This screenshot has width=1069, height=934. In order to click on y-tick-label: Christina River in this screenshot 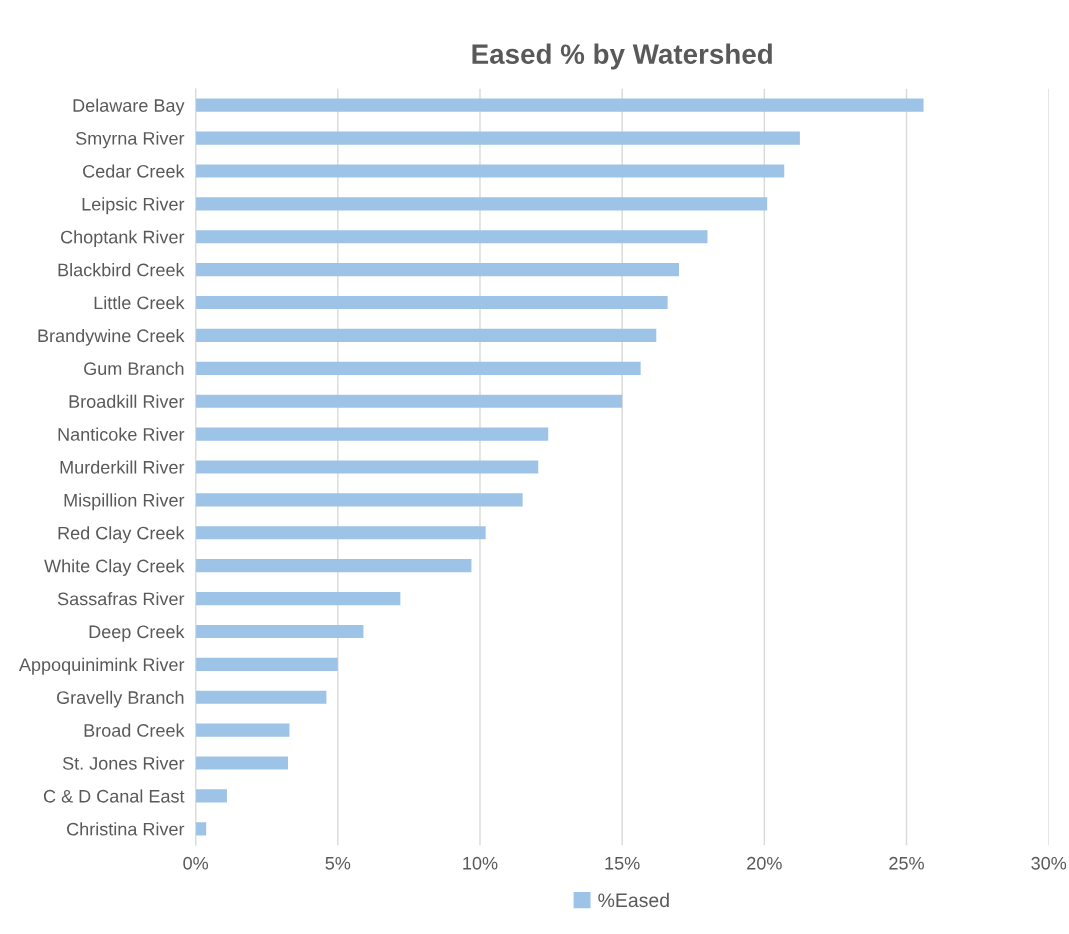, I will do `click(126, 829)`.